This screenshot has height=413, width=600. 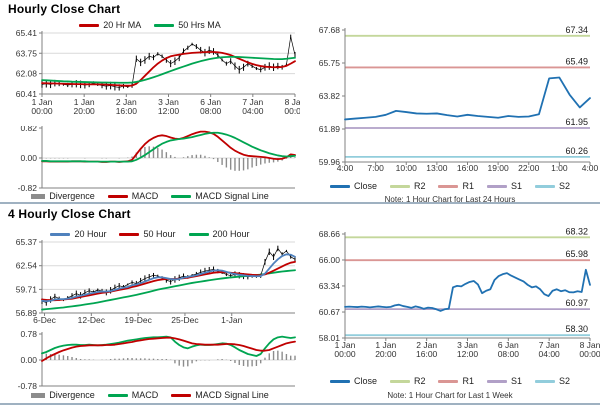 I want to click on svg-text: 65.75, so click(x=330, y=63).